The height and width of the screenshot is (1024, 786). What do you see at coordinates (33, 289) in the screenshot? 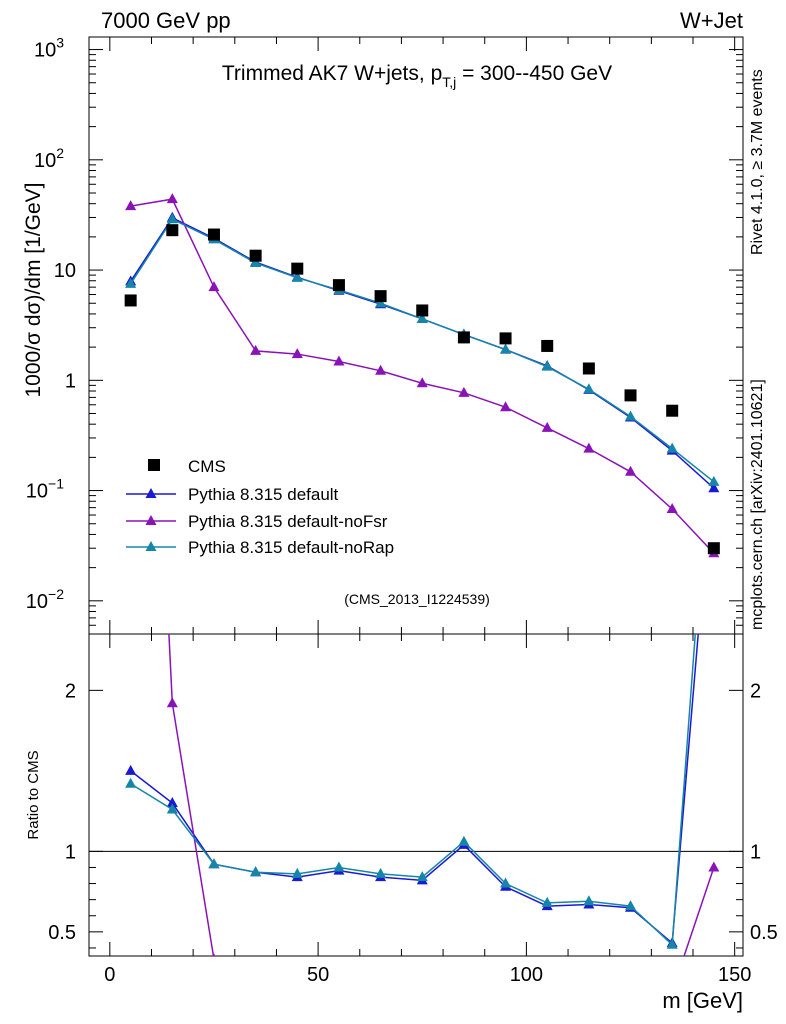
I see `y-axis-label: 1000/σ dσ)/dm [1/GeV]` at bounding box center [33, 289].